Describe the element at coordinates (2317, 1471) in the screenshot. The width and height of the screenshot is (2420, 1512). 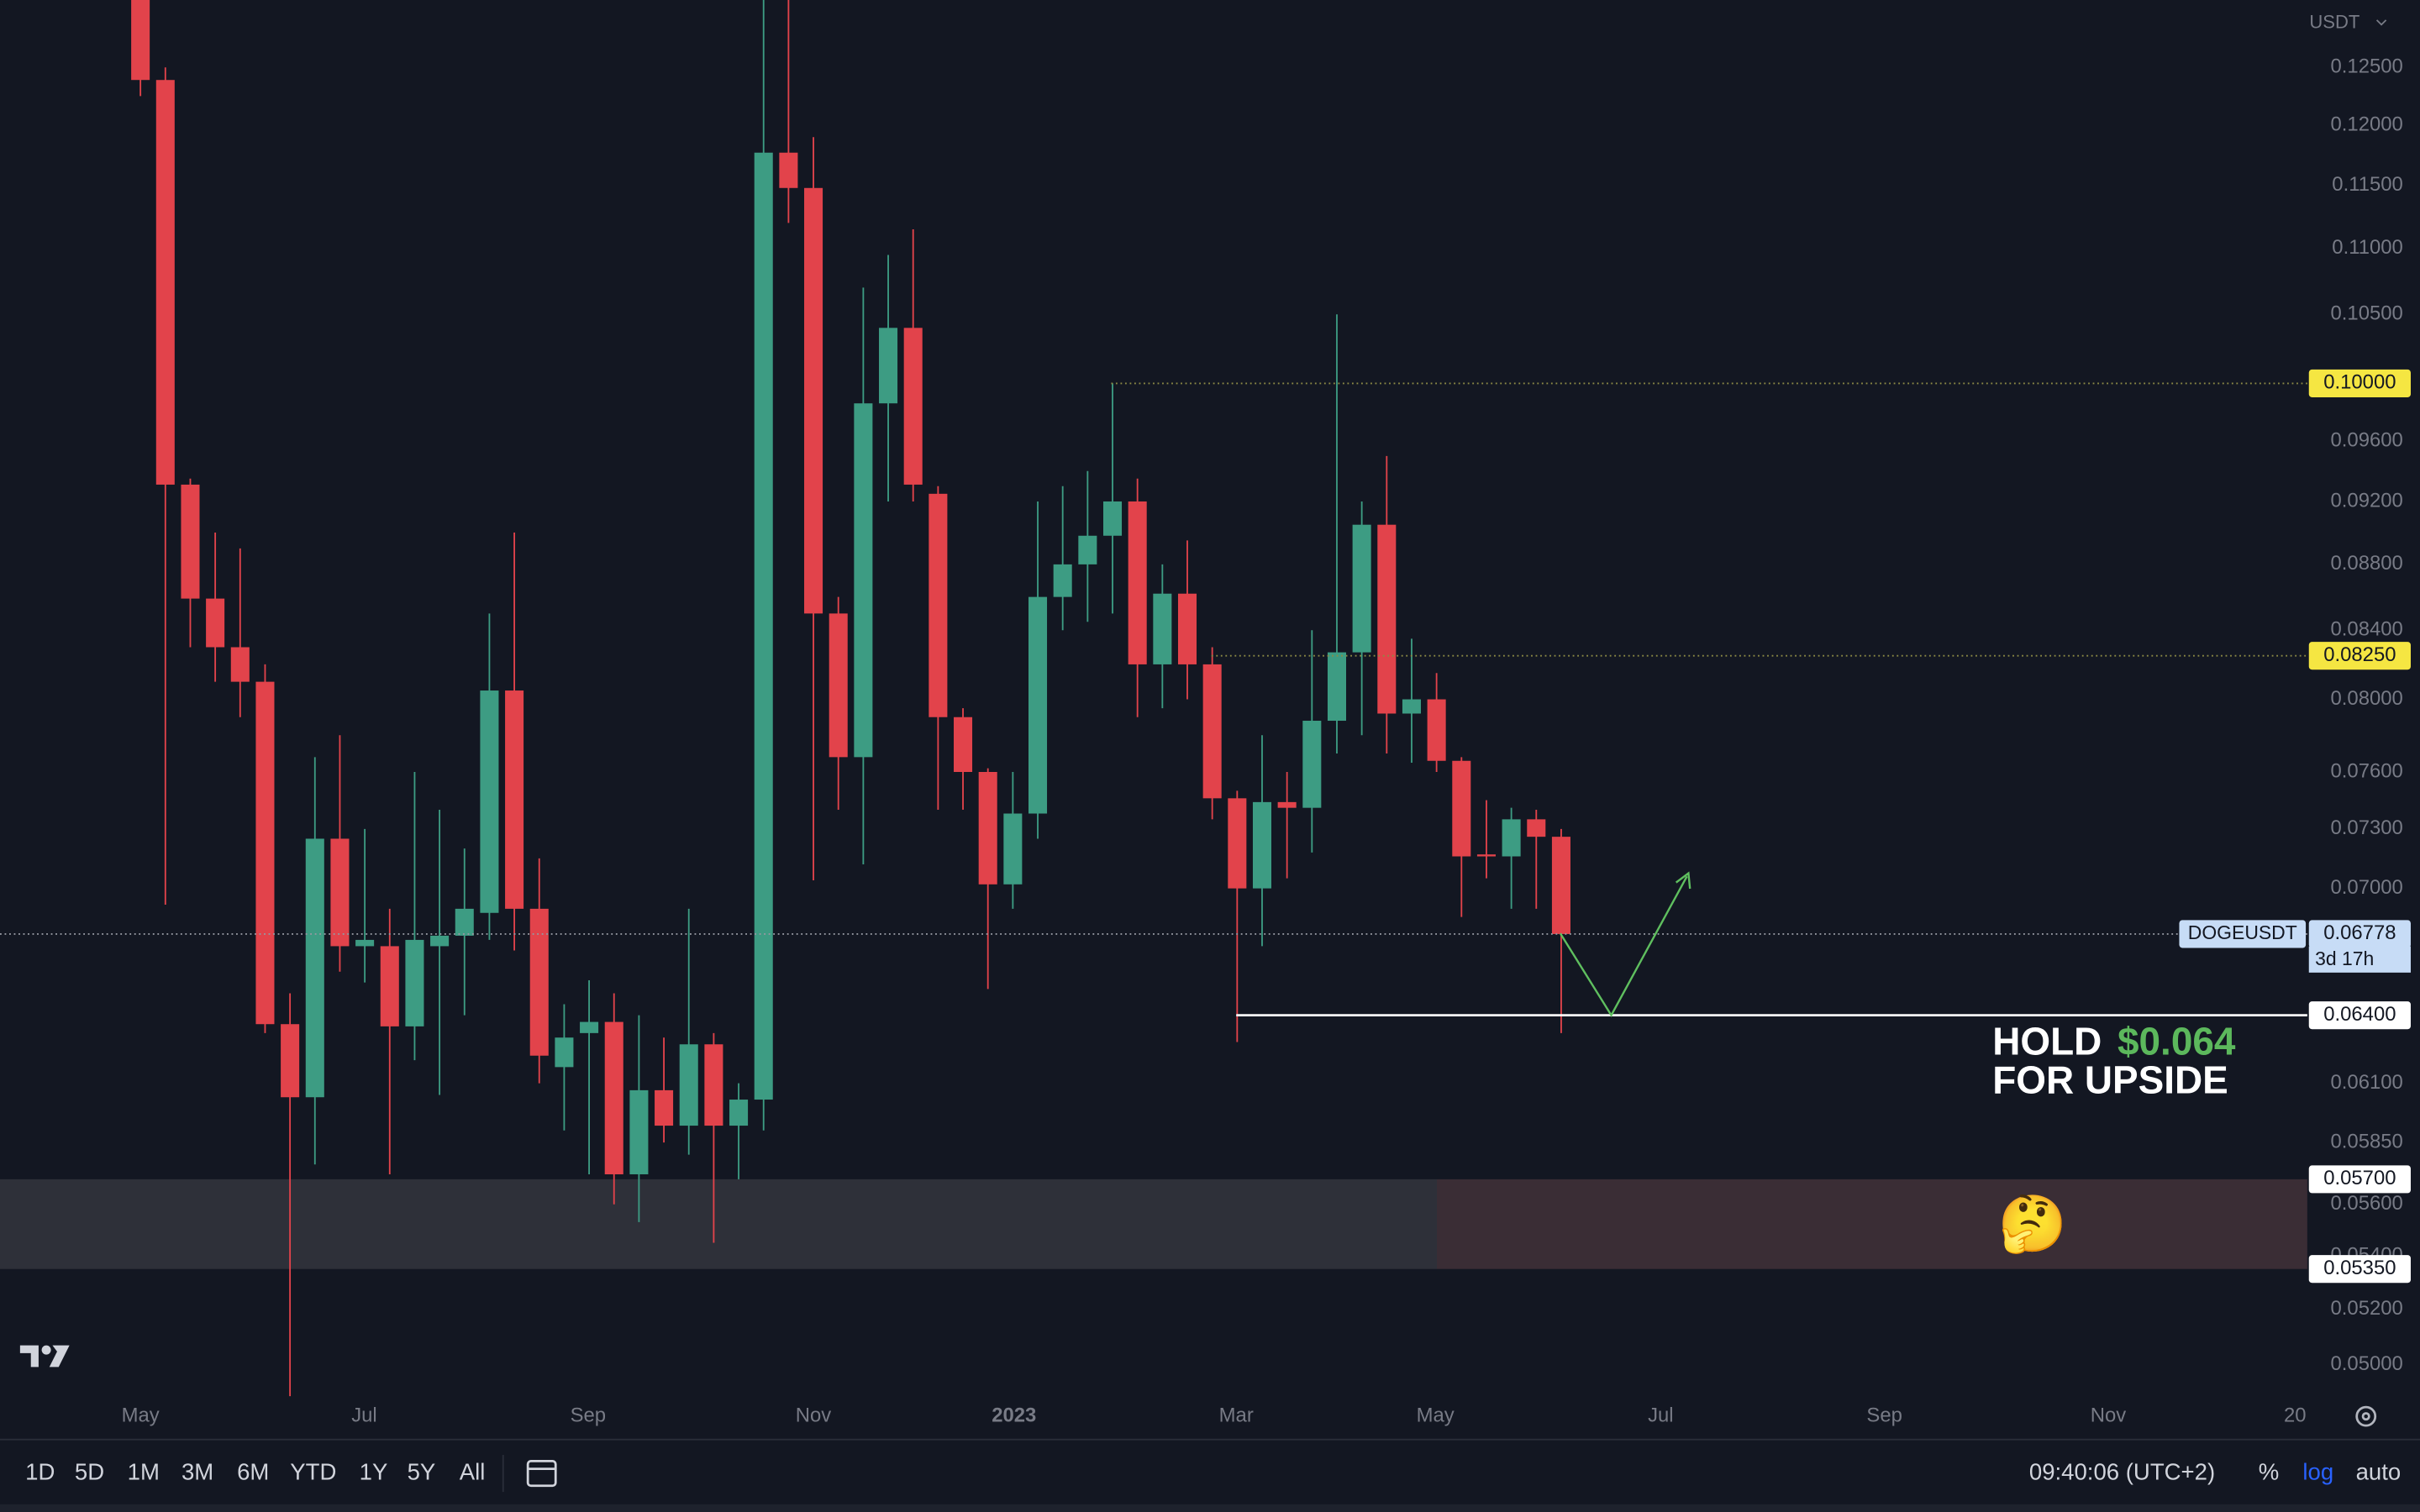
I see `scale-toggle: log` at that location.